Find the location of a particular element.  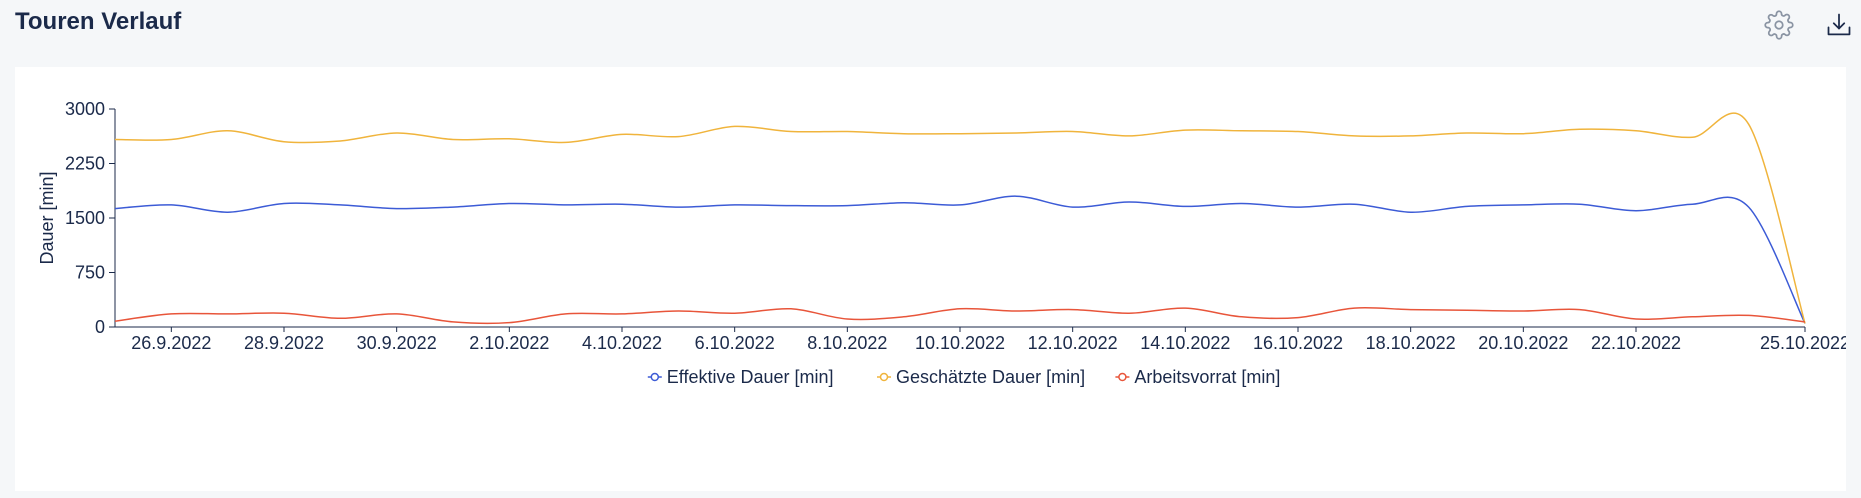

legend-item-0: Effektive Dauer [min] is located at coordinates (740, 377).